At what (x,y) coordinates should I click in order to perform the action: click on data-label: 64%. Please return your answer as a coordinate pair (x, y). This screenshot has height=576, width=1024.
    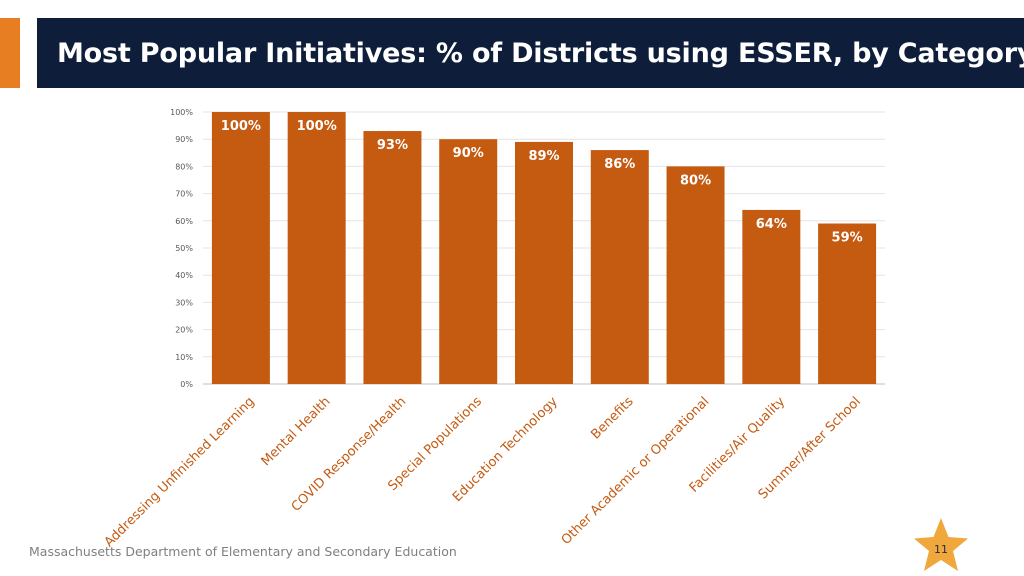
    Looking at the image, I should click on (771, 224).